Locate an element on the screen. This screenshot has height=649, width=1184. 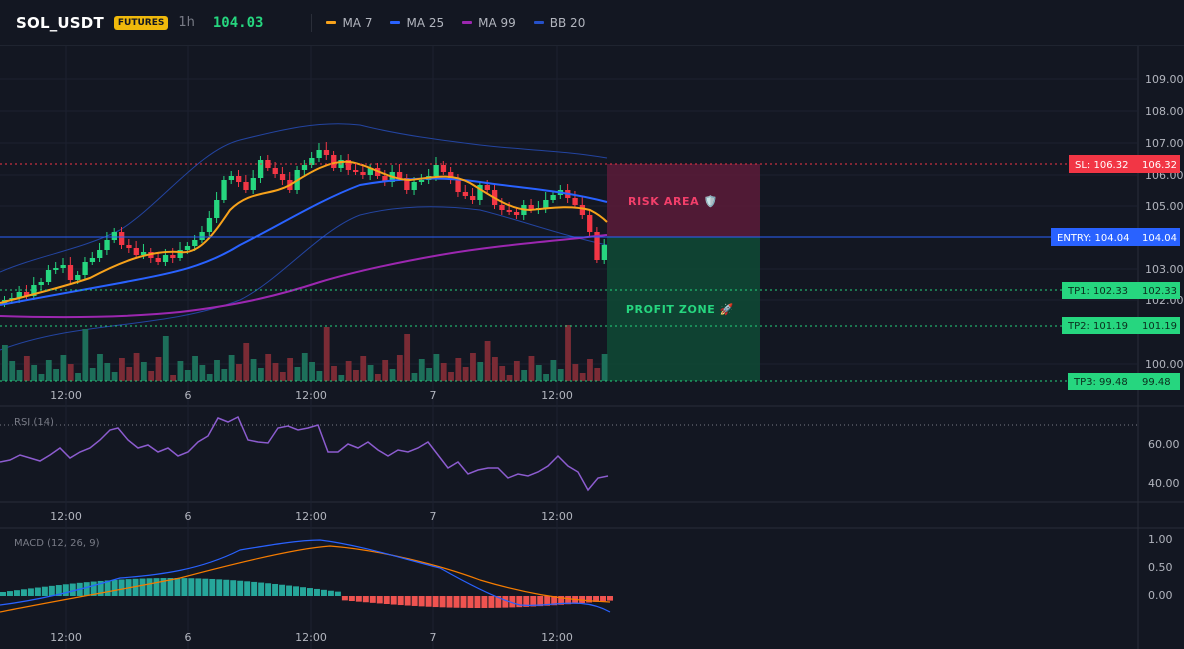
macd-tick: 0.50 is located at coordinates (1160, 567).